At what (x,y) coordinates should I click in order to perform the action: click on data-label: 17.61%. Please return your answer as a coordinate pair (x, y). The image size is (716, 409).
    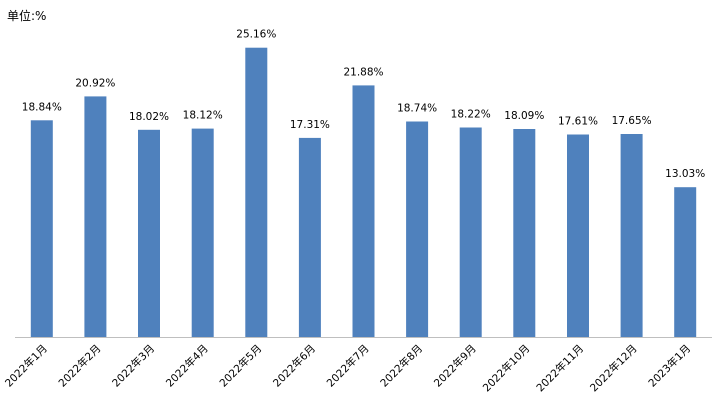
    Looking at the image, I should click on (578, 122).